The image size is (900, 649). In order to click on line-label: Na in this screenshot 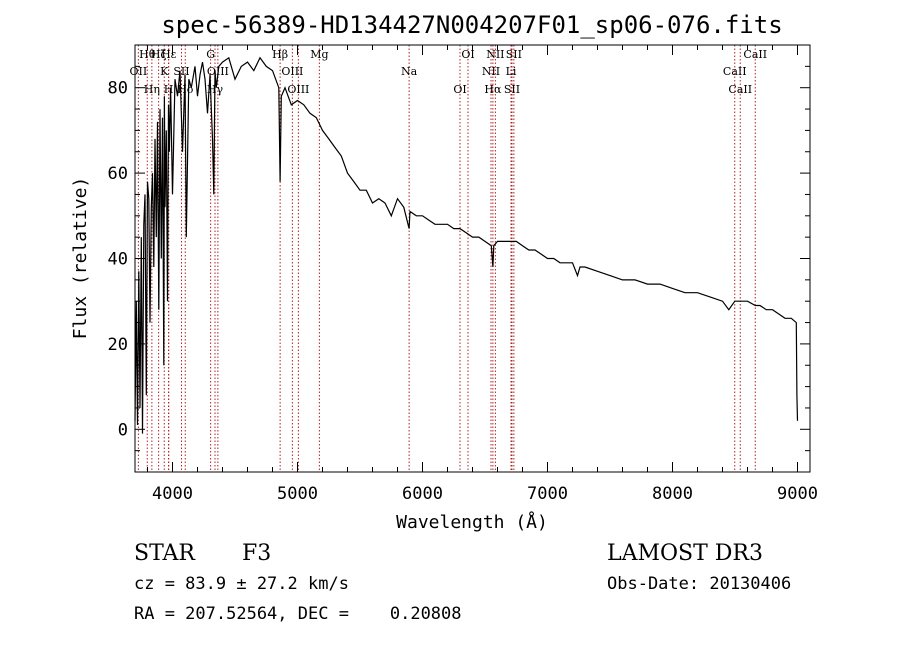, I will do `click(409, 71)`.